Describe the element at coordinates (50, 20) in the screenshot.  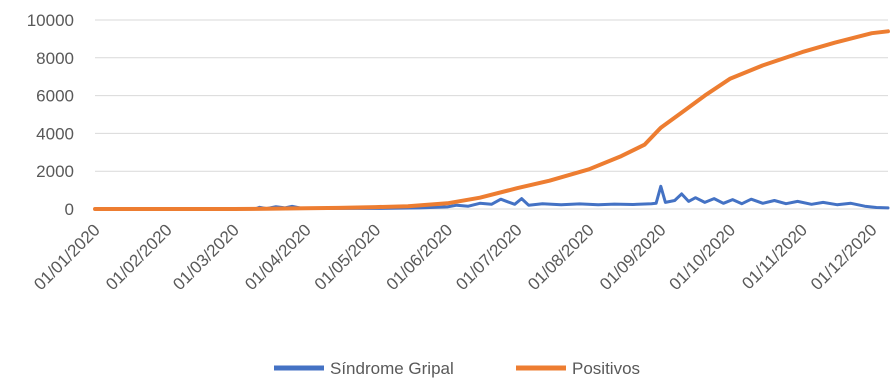
I see `y-tick-label: 10000` at that location.